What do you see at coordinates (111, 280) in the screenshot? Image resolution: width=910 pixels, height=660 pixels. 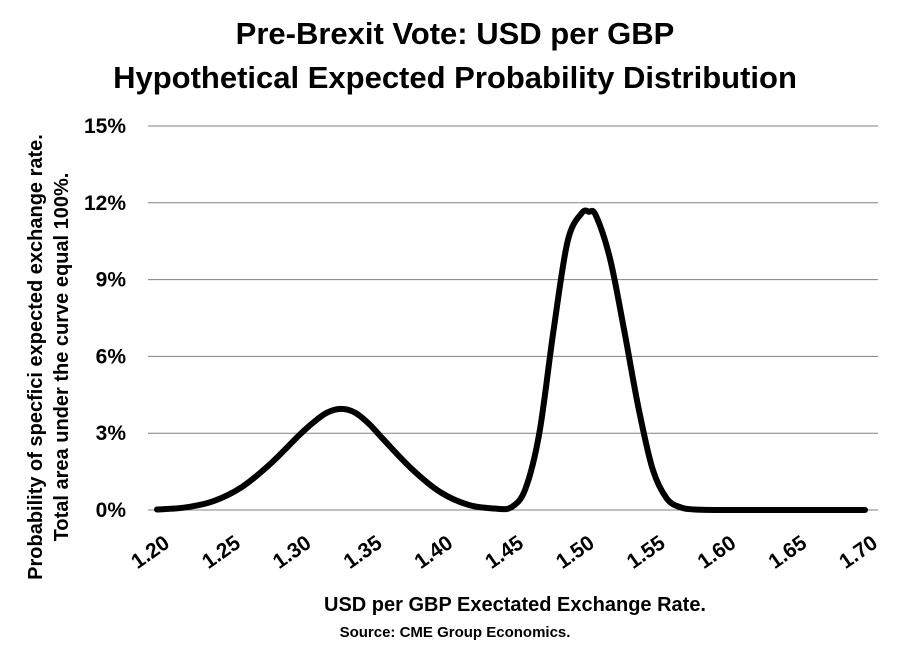 I see `y-tick-label: 9%` at bounding box center [111, 280].